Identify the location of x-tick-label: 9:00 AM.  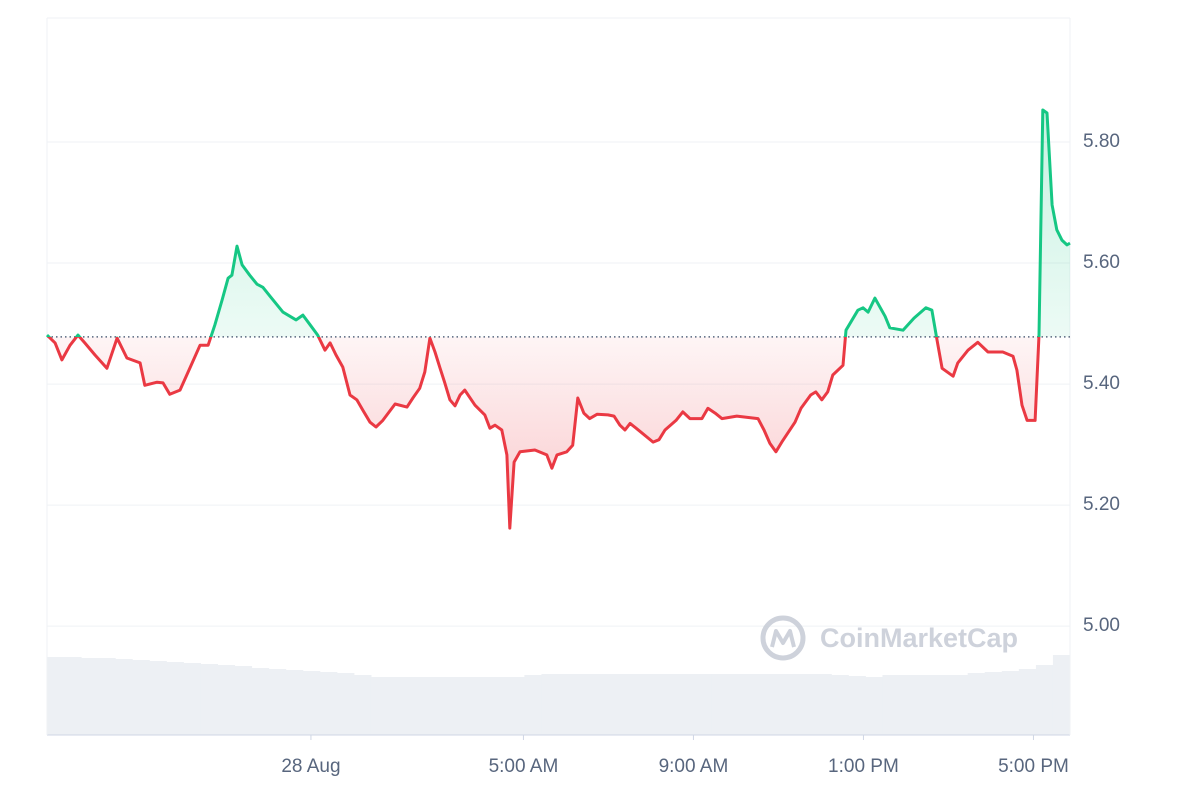
(694, 766).